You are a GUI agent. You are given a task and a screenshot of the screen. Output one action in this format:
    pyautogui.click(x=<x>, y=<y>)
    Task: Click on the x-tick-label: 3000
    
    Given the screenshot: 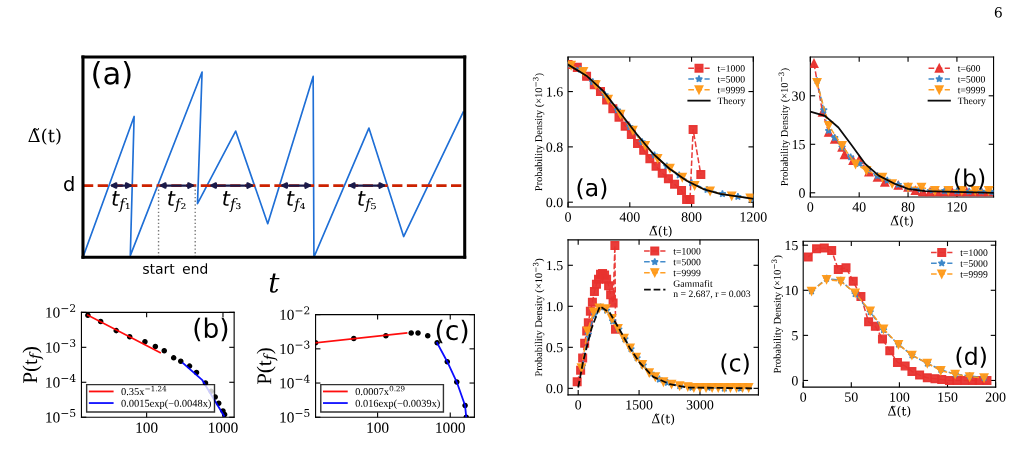 What is the action you would take?
    pyautogui.click(x=700, y=405)
    